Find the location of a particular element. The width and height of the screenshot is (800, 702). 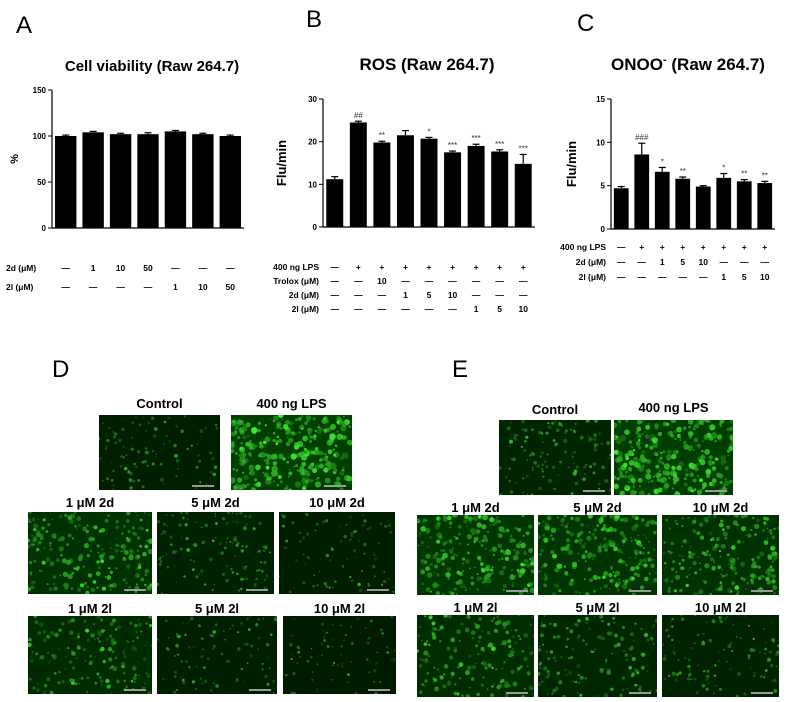

micrograph-e-7-fluorescence is located at coordinates (597, 656).